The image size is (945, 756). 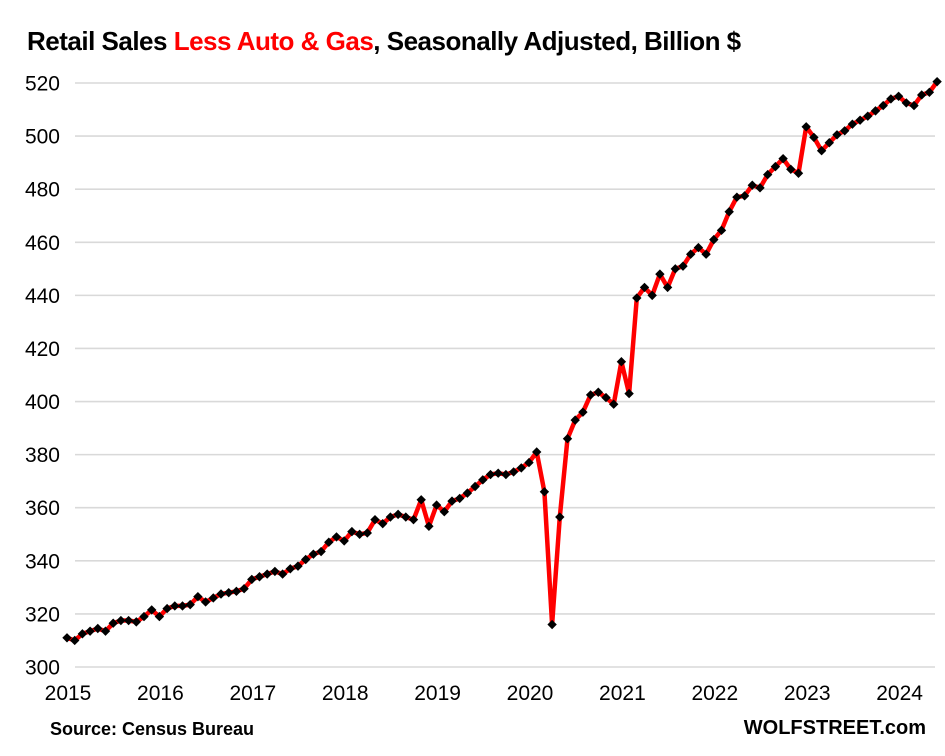 What do you see at coordinates (152, 729) in the screenshot?
I see `source-note: Source: Census Bureau` at bounding box center [152, 729].